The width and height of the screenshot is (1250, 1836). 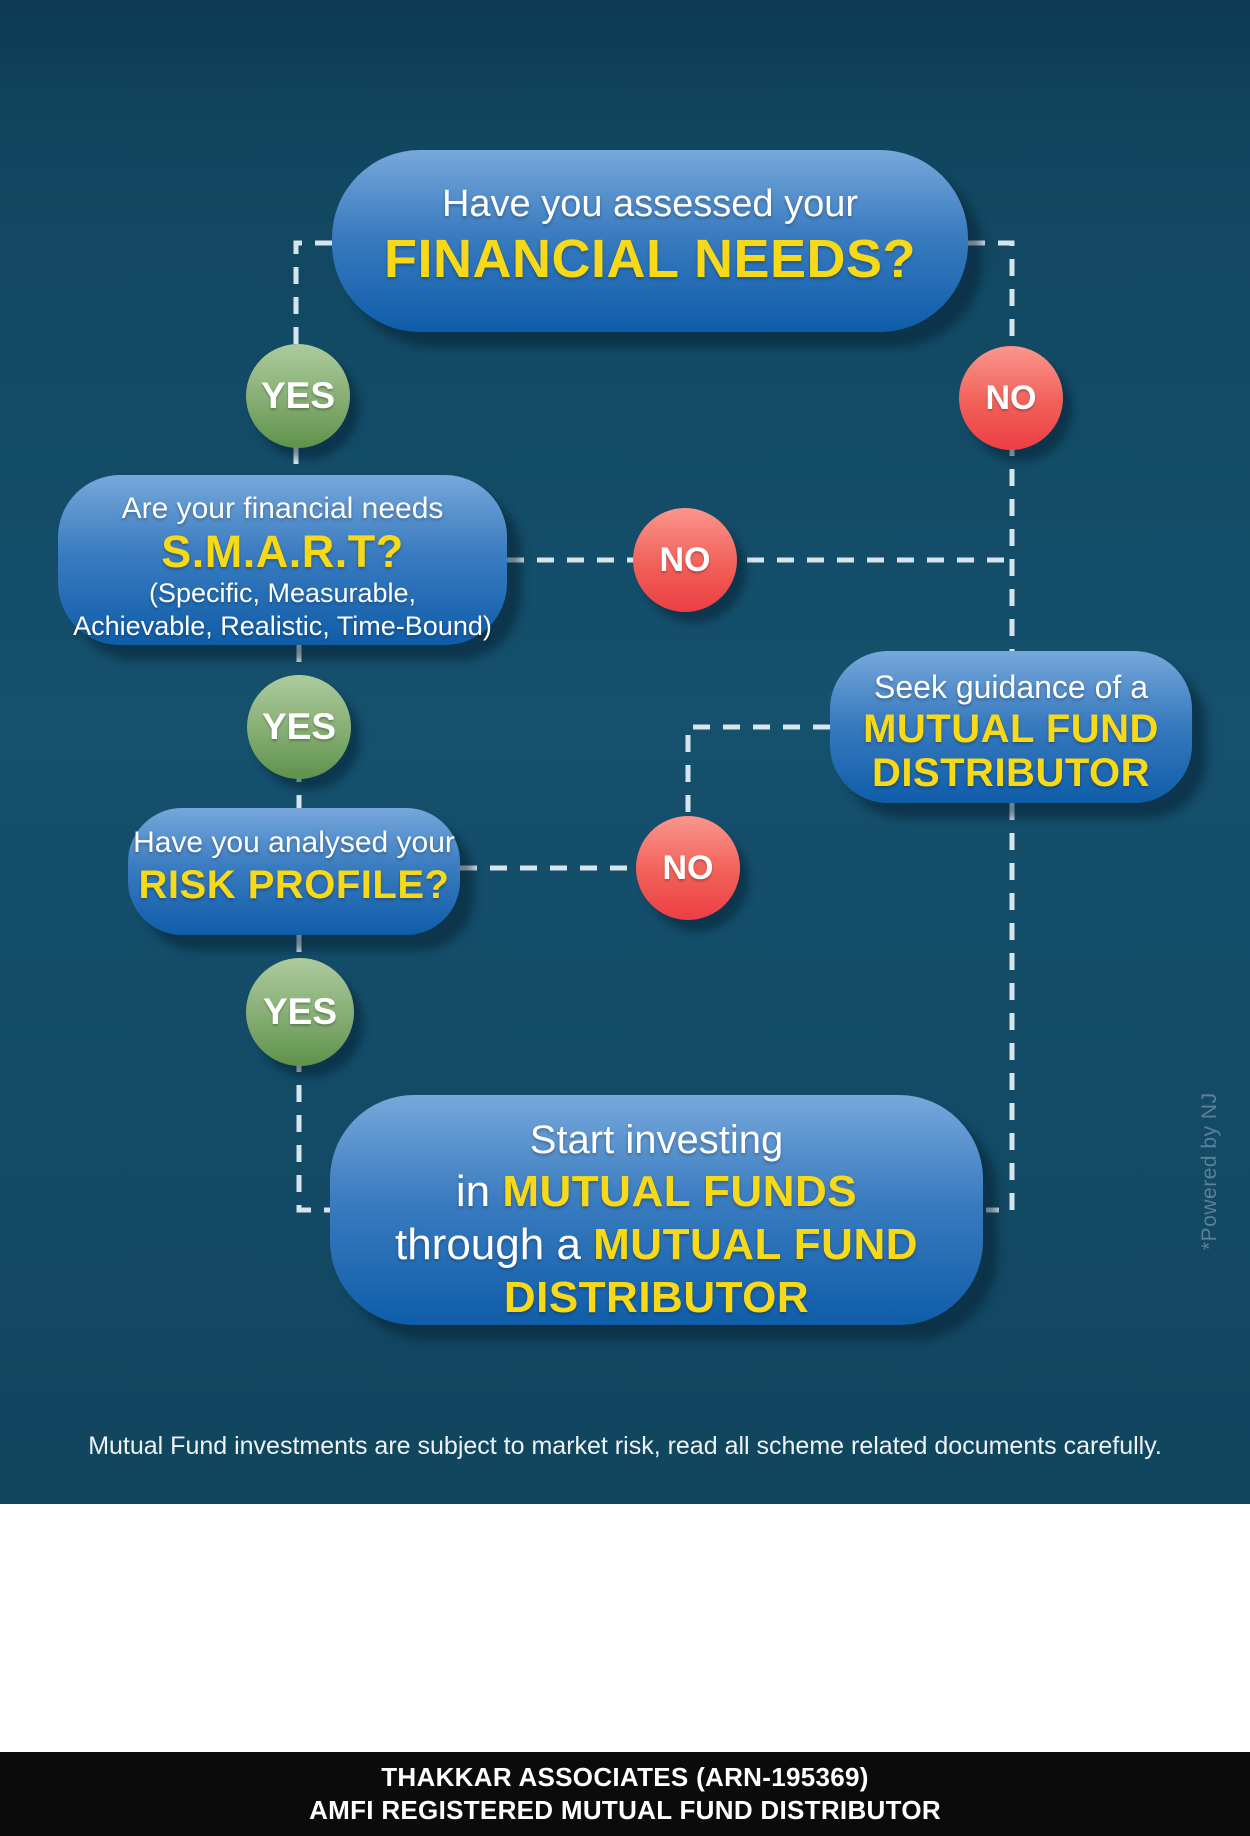 I want to click on node-risk-line1: Have you analysed your, so click(x=294, y=842).